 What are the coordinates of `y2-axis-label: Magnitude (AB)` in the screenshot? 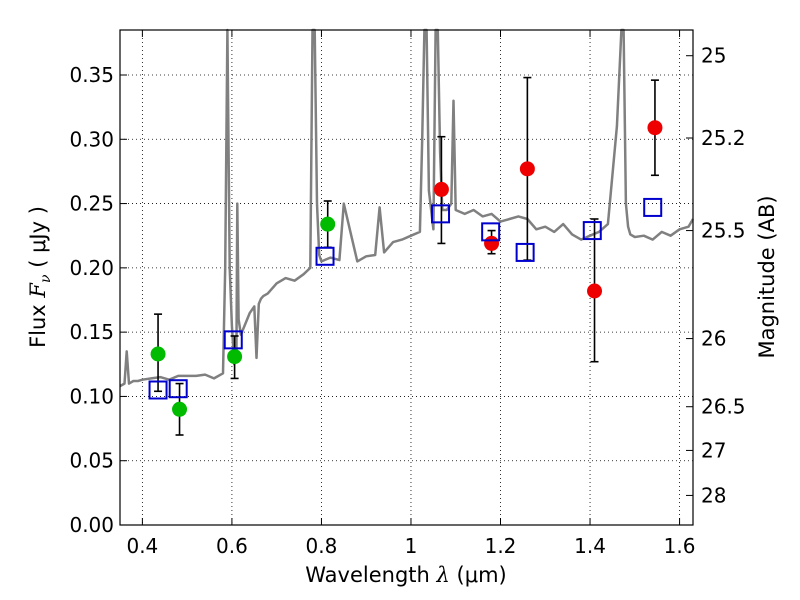 It's located at (767, 276).